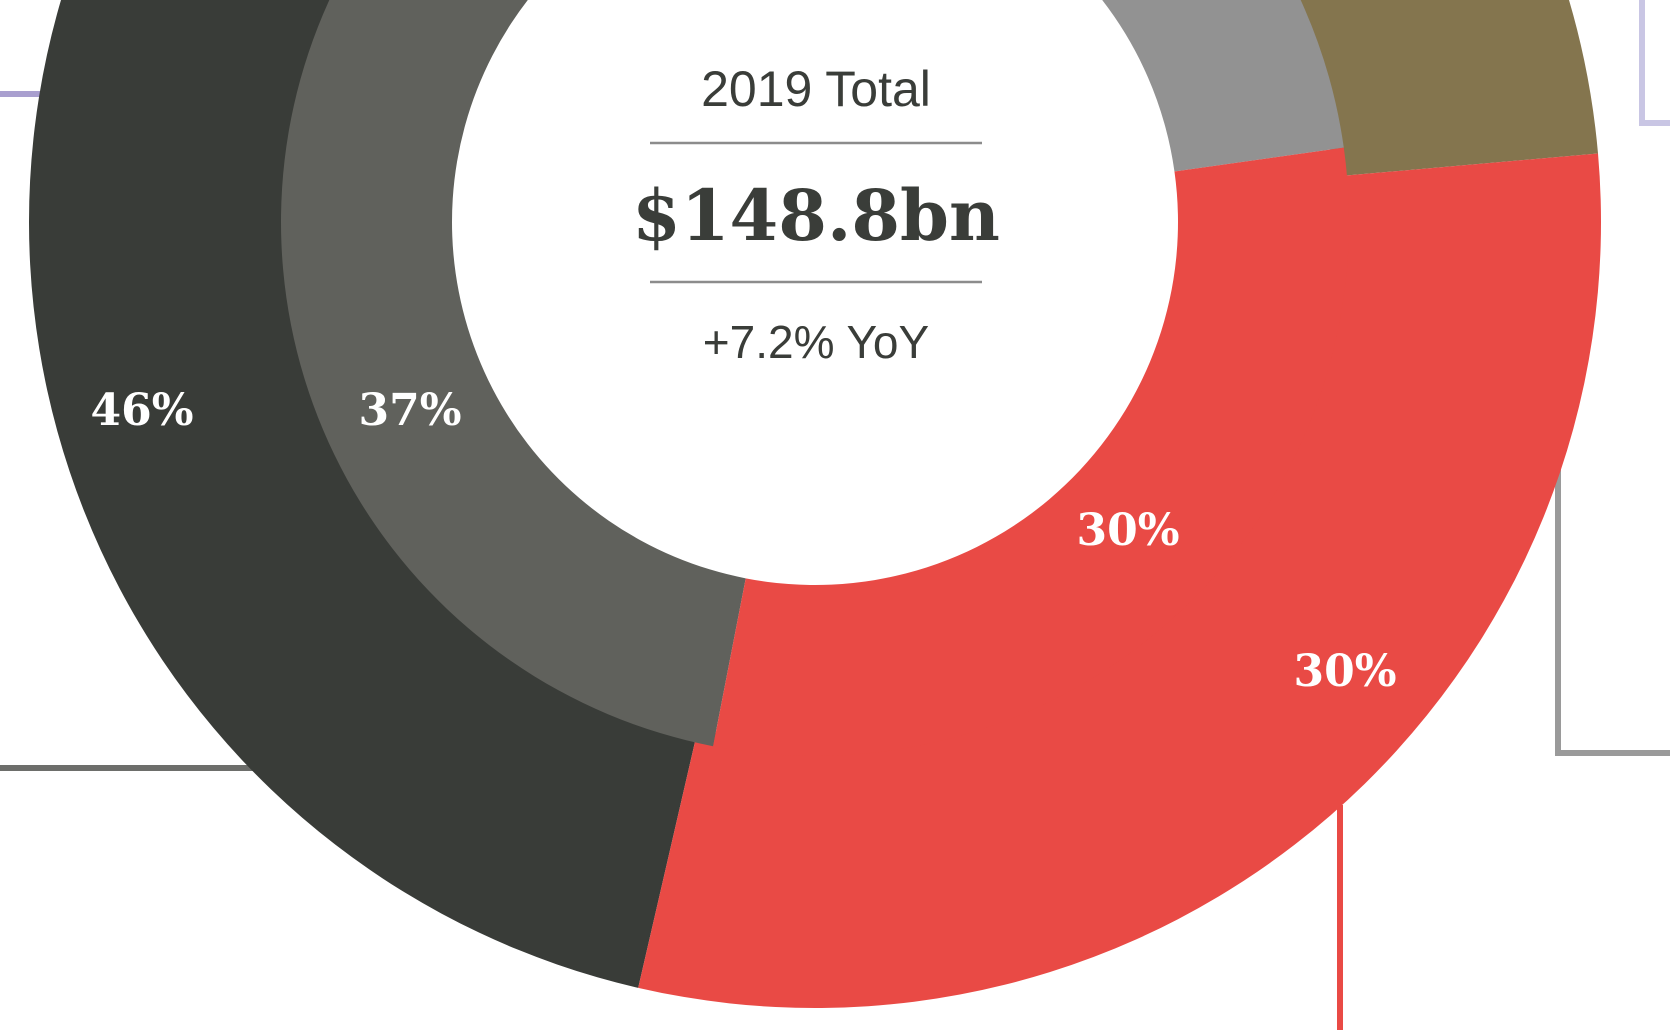 This screenshot has height=1030, width=1670. I want to click on center-value: $148.8bn, so click(816, 215).